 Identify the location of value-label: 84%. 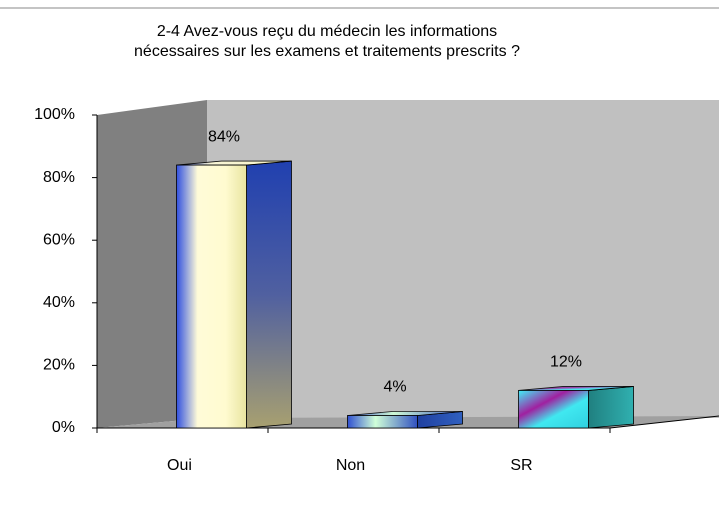
(224, 136).